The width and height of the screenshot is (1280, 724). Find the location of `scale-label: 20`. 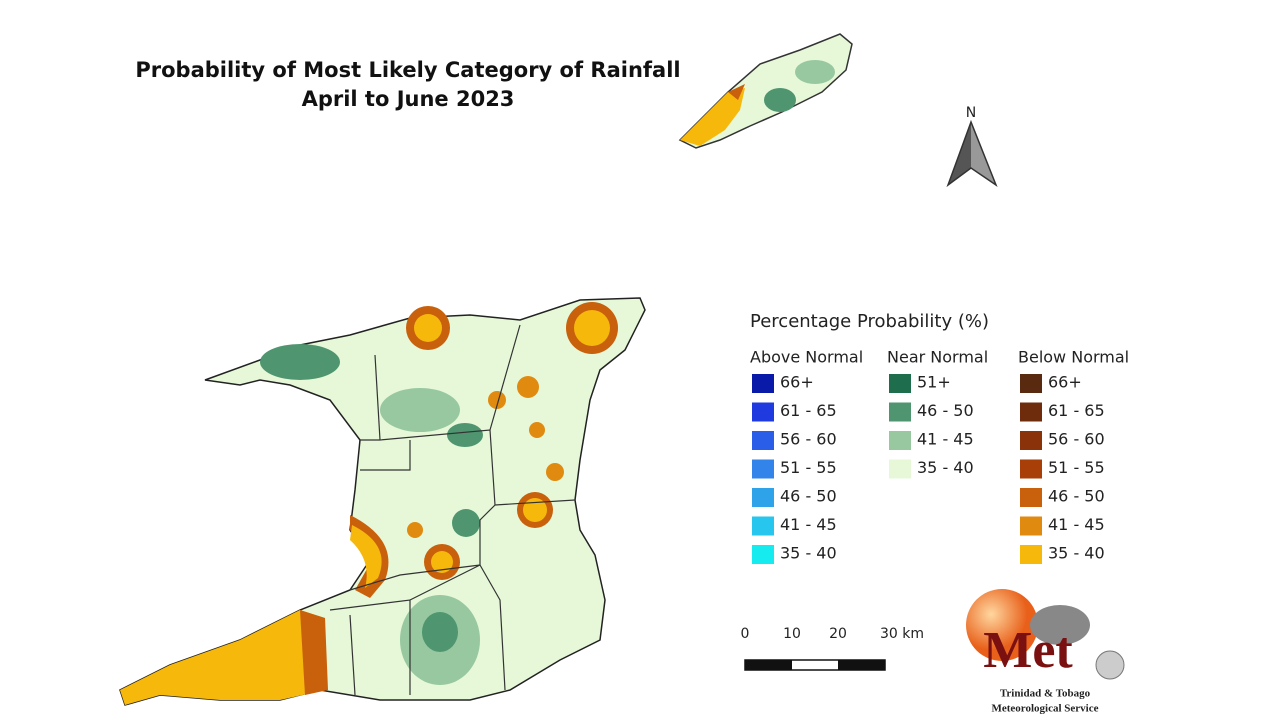

scale-label: 20 is located at coordinates (838, 634).